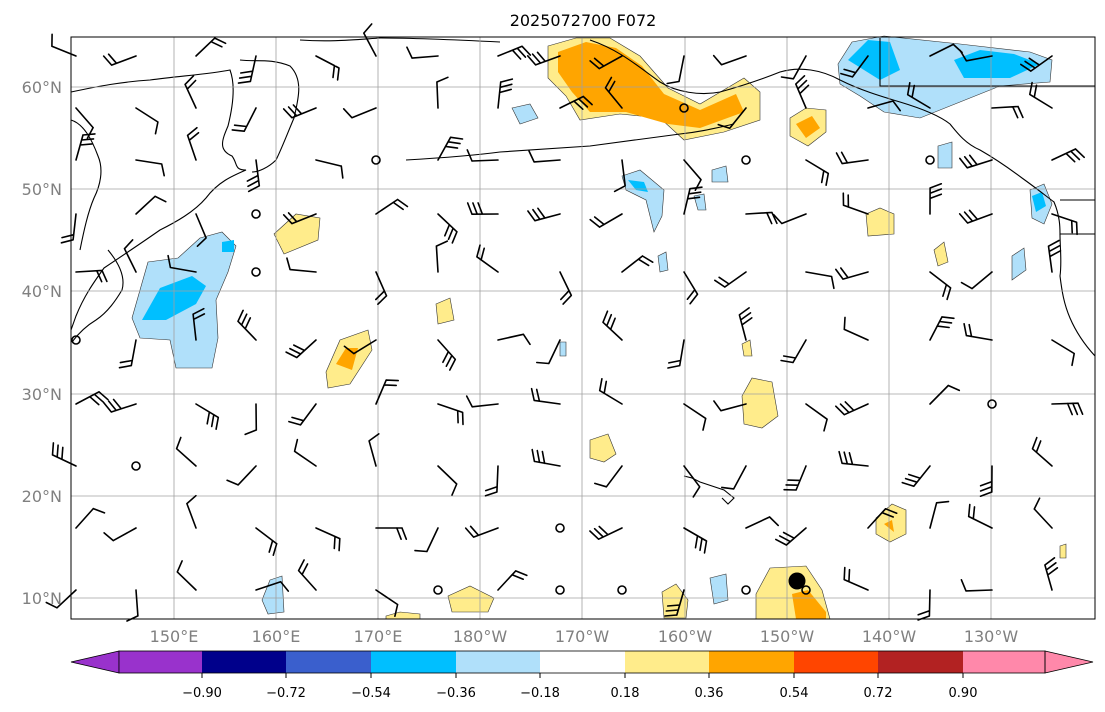 Image resolution: width=1105 pixels, height=712 pixels. Describe the element at coordinates (400, 40) in the screenshot. I see `coast-bering-n` at that location.